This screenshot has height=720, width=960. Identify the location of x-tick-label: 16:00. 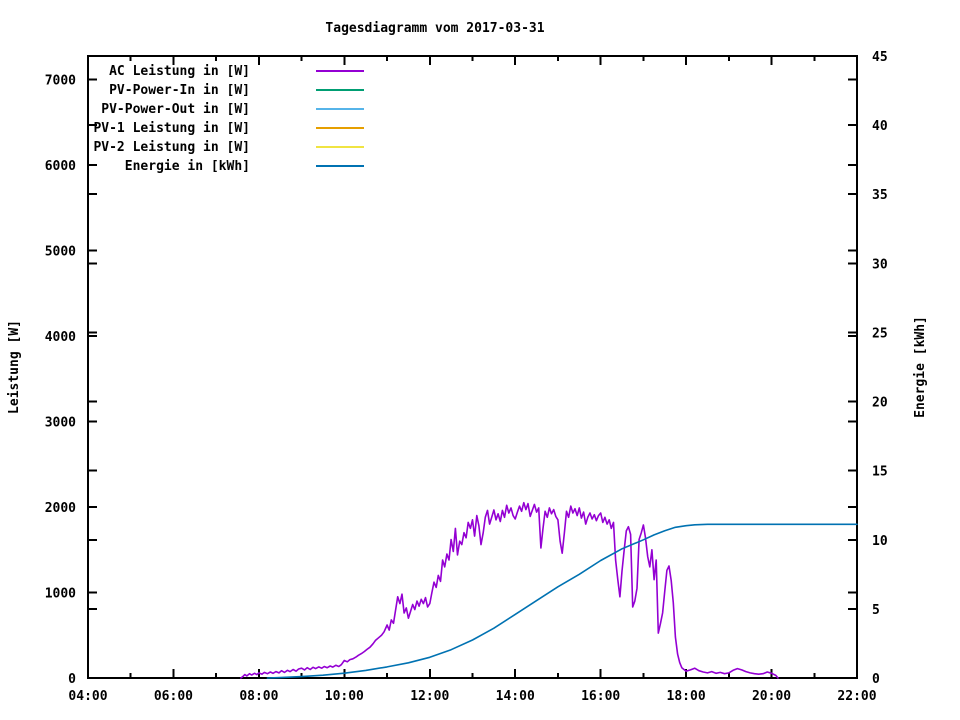
(600, 696).